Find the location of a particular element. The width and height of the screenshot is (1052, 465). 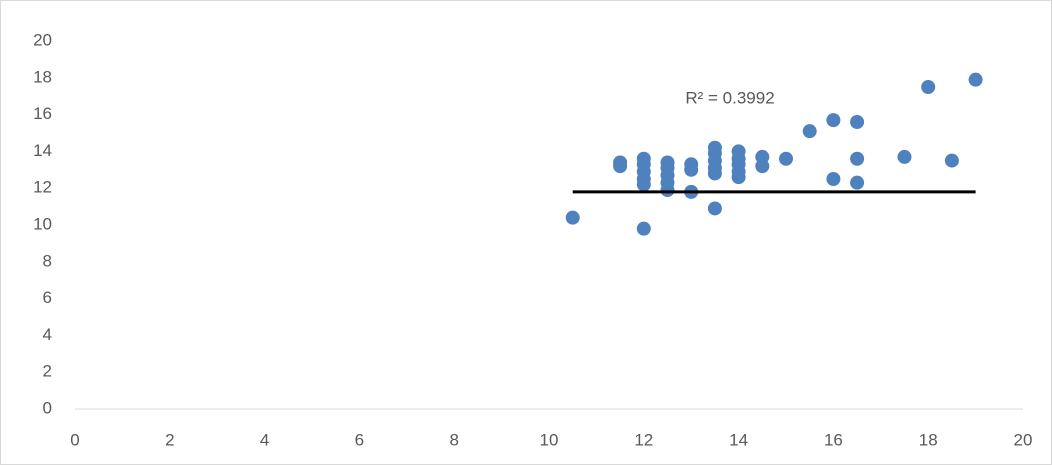

y-tick-label: 6 is located at coordinates (47, 297).